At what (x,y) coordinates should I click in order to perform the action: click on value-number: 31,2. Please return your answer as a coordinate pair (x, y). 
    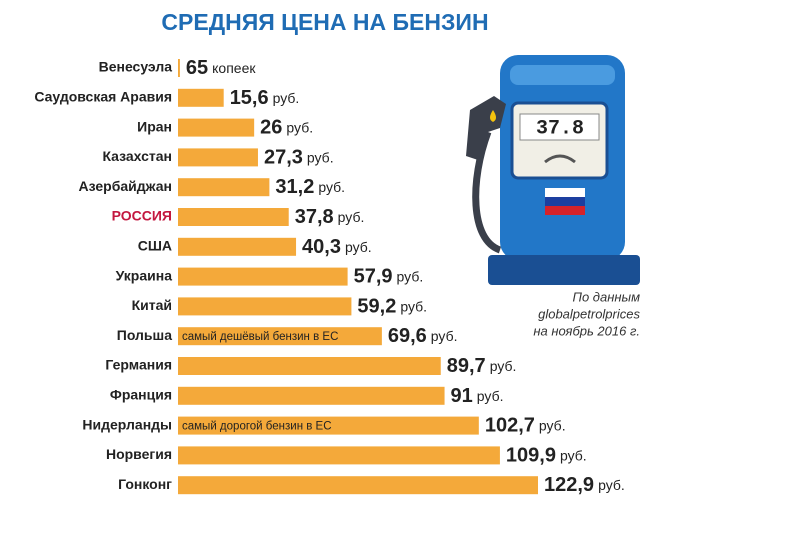
    Looking at the image, I should click on (294, 187).